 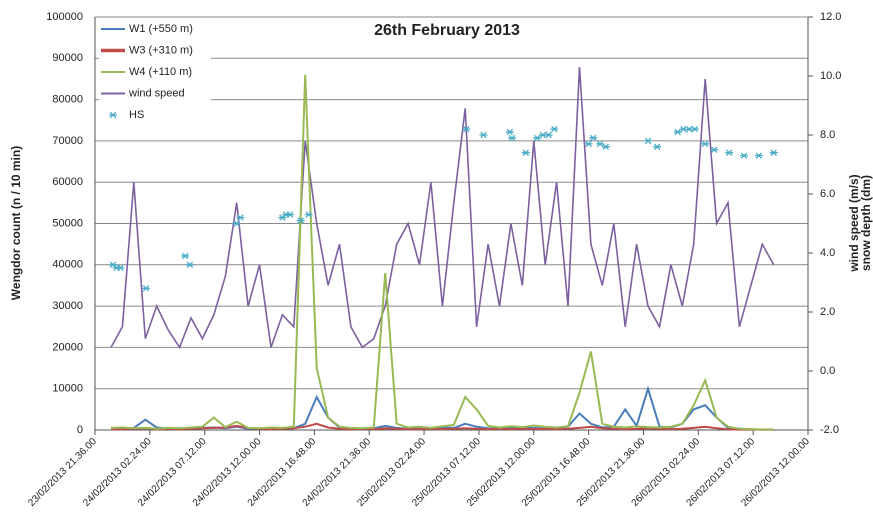 What do you see at coordinates (67, 58) in the screenshot?
I see `y-tick-label: 90000` at bounding box center [67, 58].